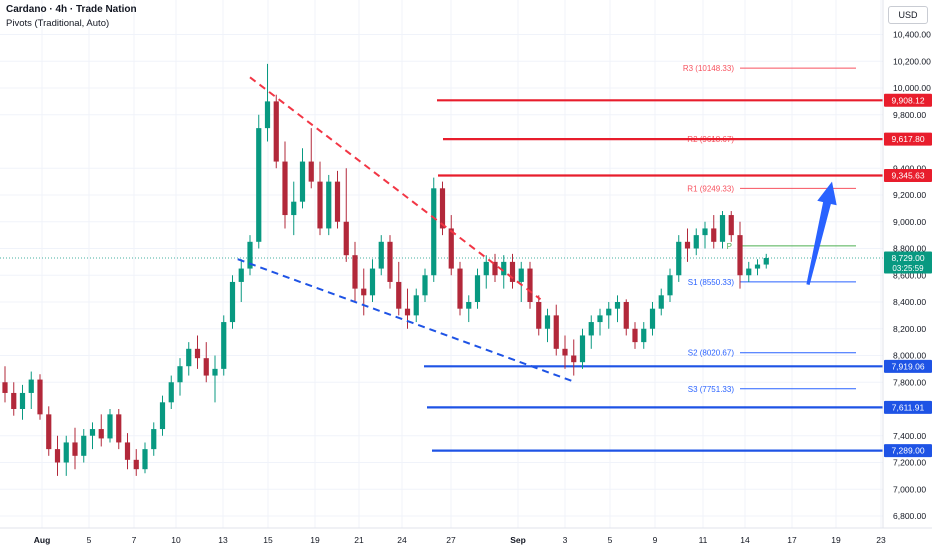 The width and height of the screenshot is (932, 550). What do you see at coordinates (912, 88) in the screenshot?
I see `price-tick-label: 10,000.00` at bounding box center [912, 88].